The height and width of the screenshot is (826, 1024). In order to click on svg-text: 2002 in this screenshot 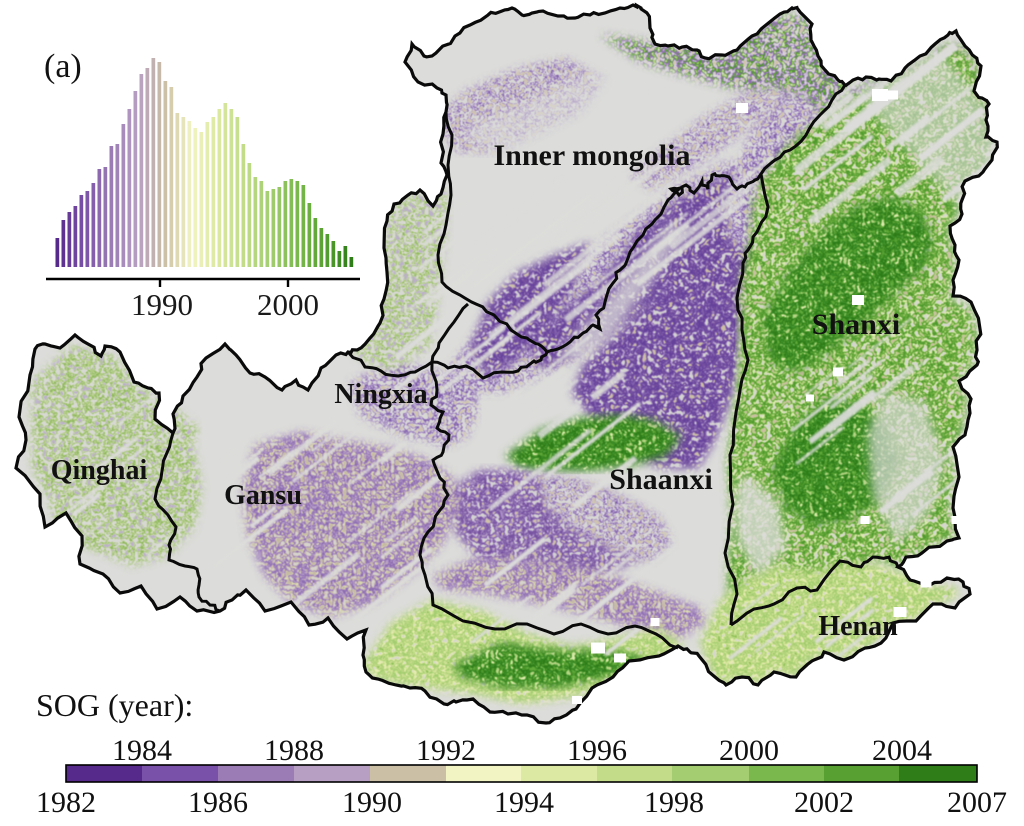, I will do `click(824, 802)`.